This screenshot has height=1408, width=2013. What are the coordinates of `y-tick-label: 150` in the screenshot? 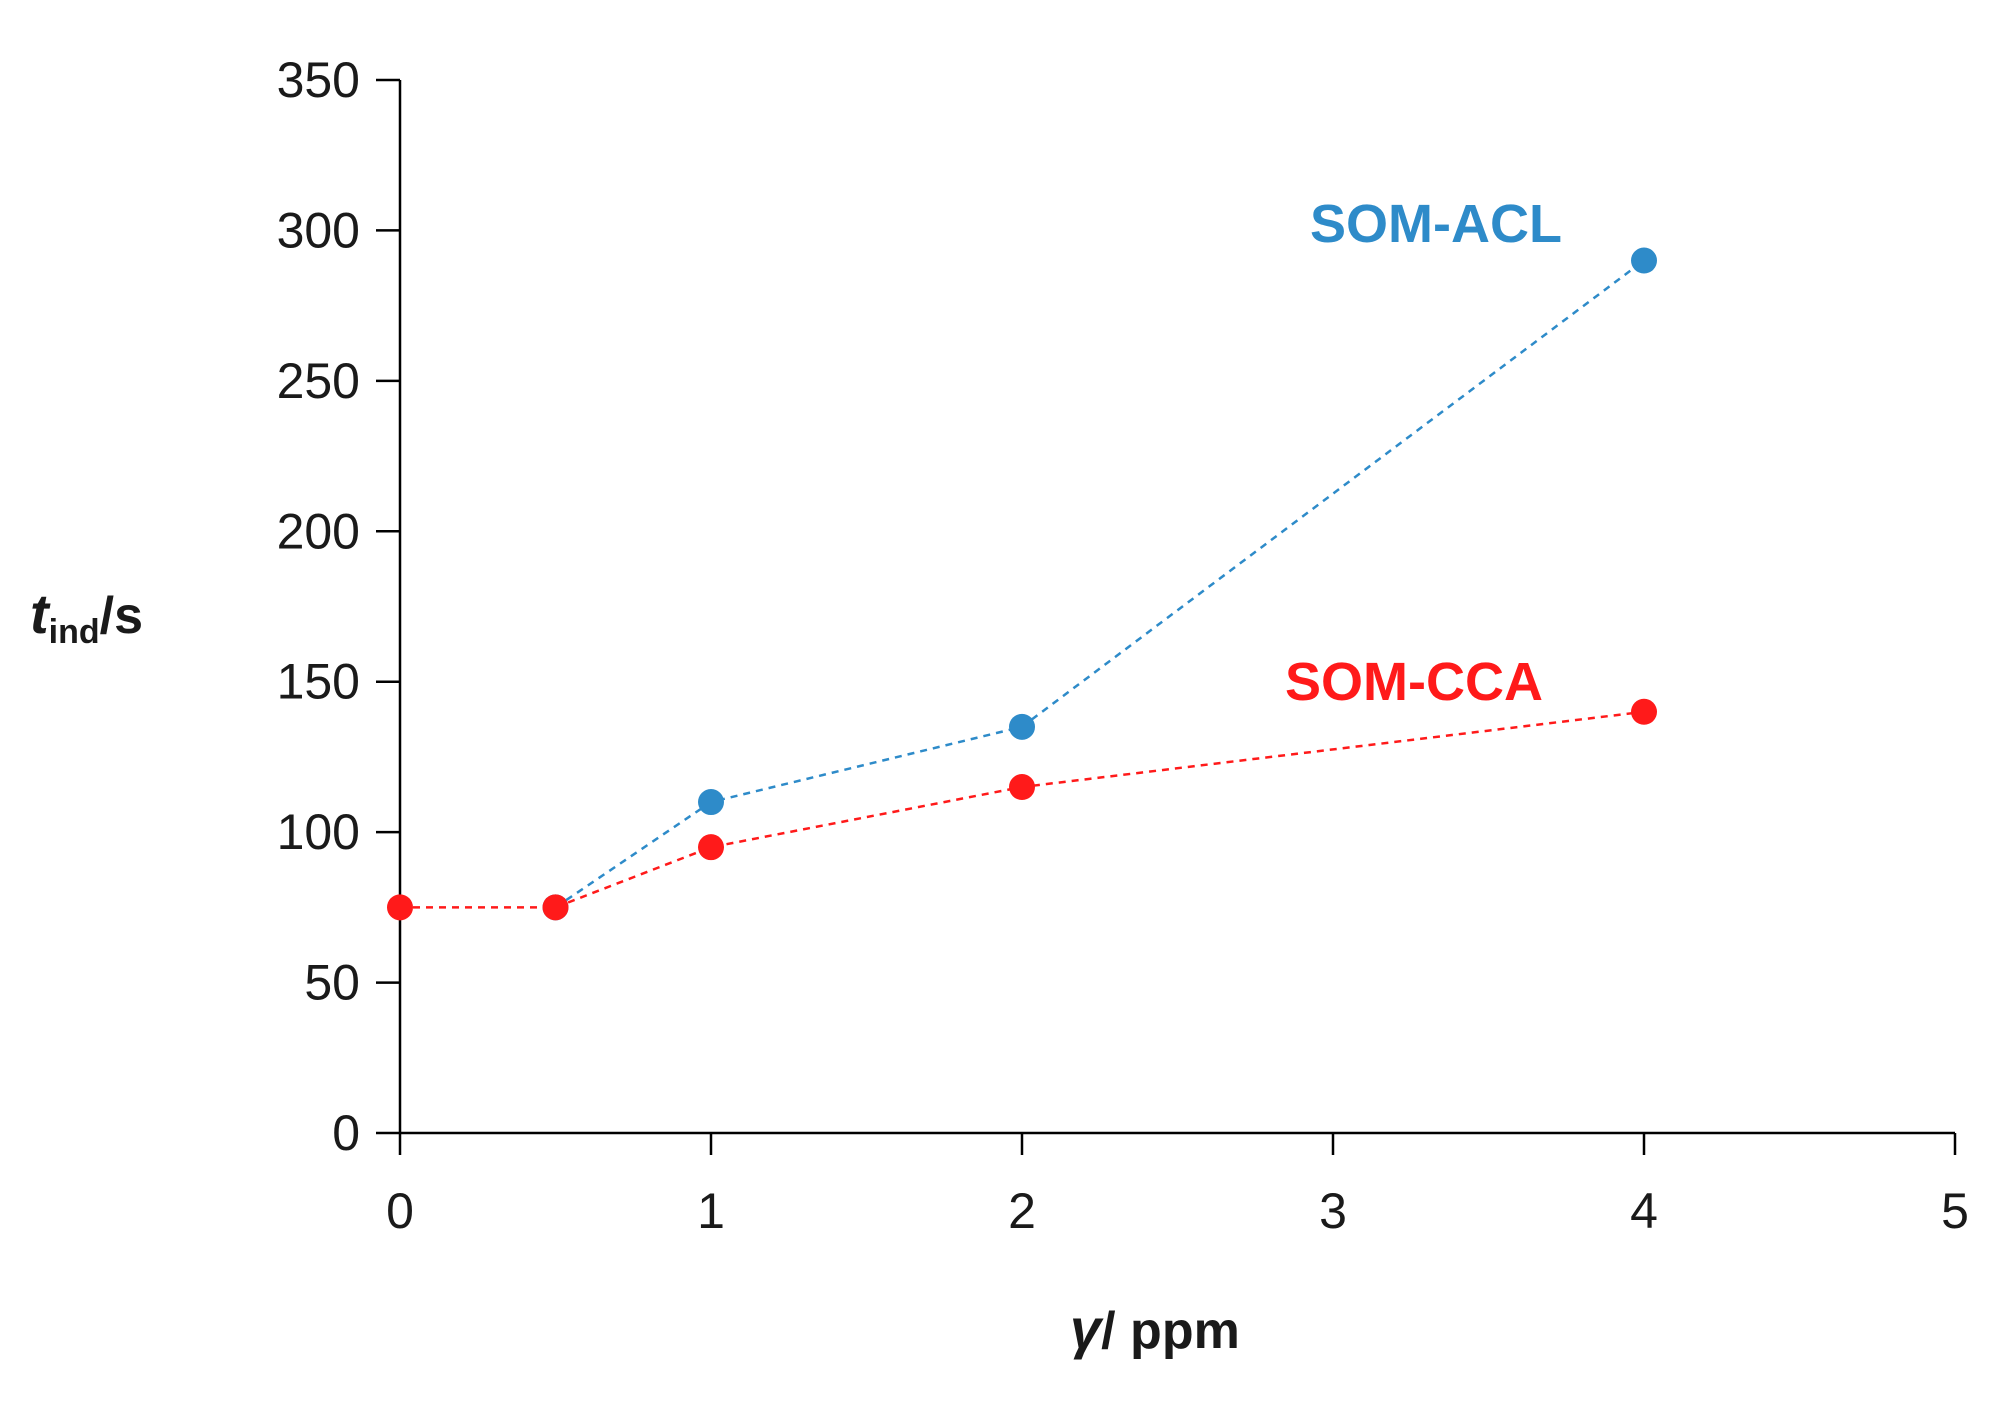 It's located at (318, 682).